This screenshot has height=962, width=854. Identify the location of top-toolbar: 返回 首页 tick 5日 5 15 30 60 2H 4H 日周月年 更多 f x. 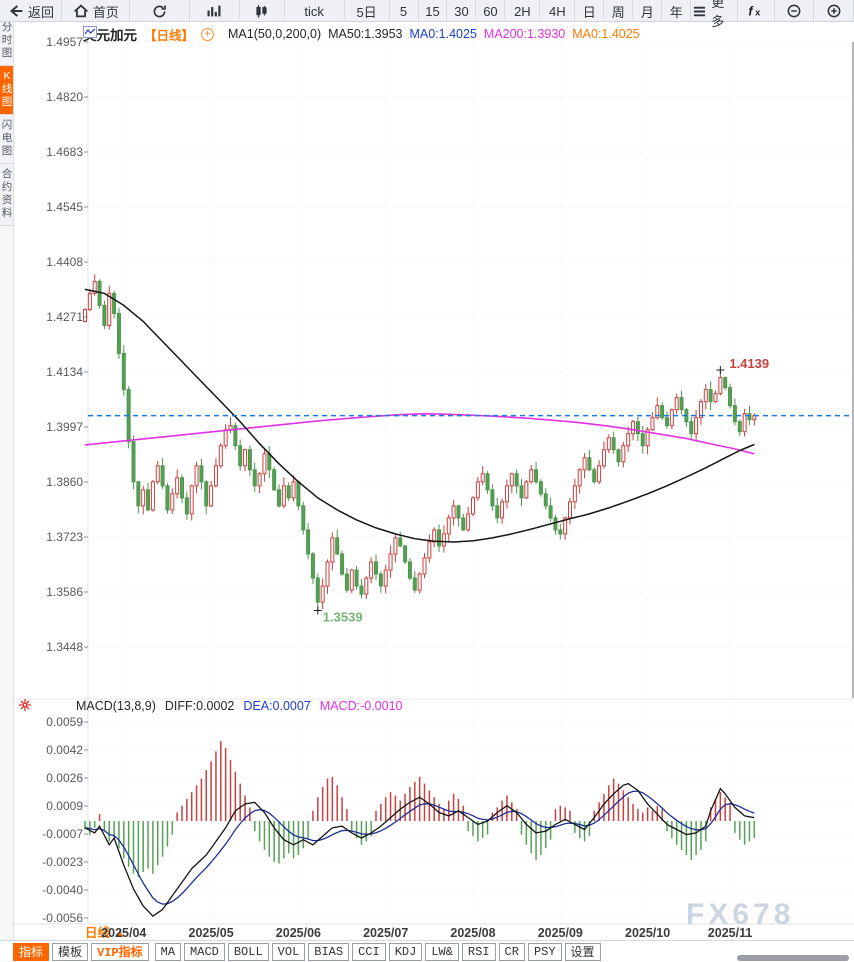
(427, 14).